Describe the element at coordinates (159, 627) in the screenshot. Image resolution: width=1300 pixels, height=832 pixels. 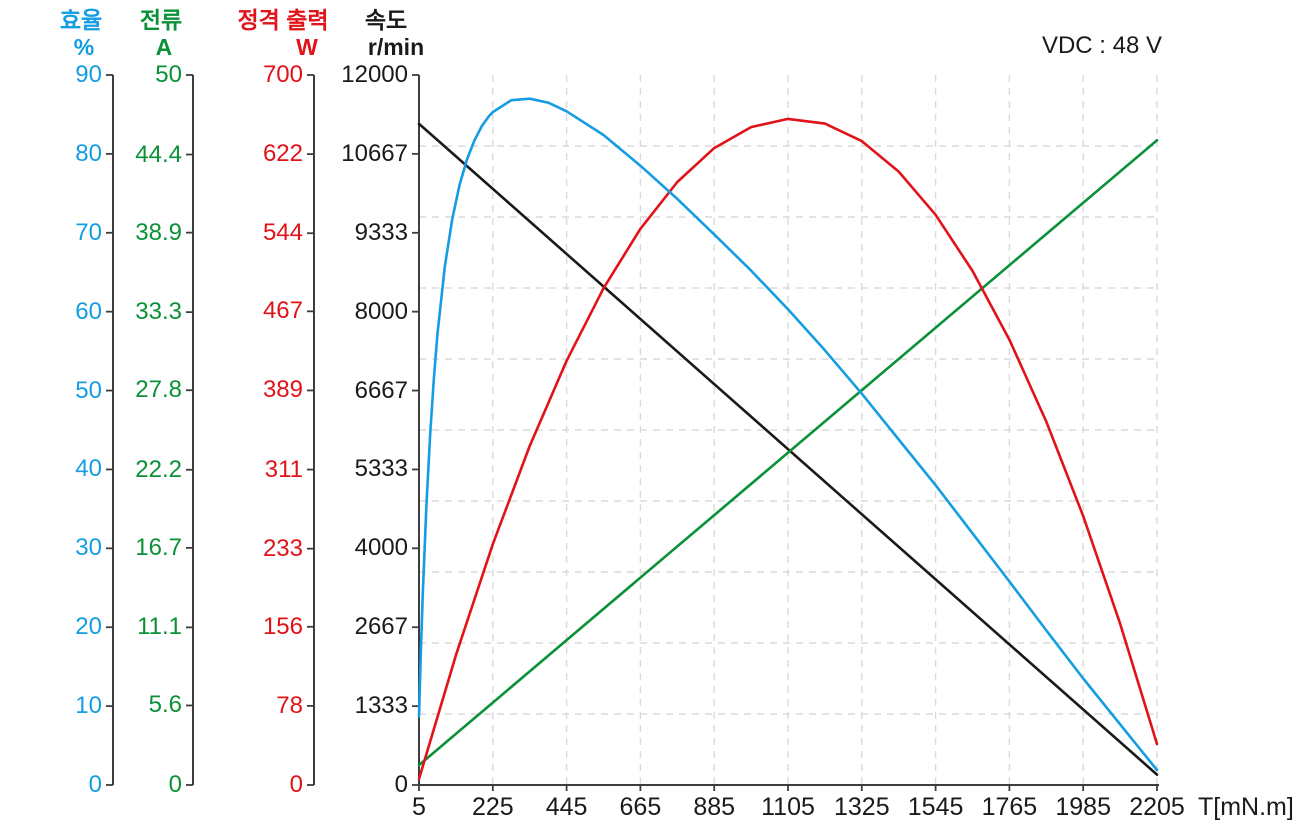
I see `y-tick-label-current: 11.1` at that location.